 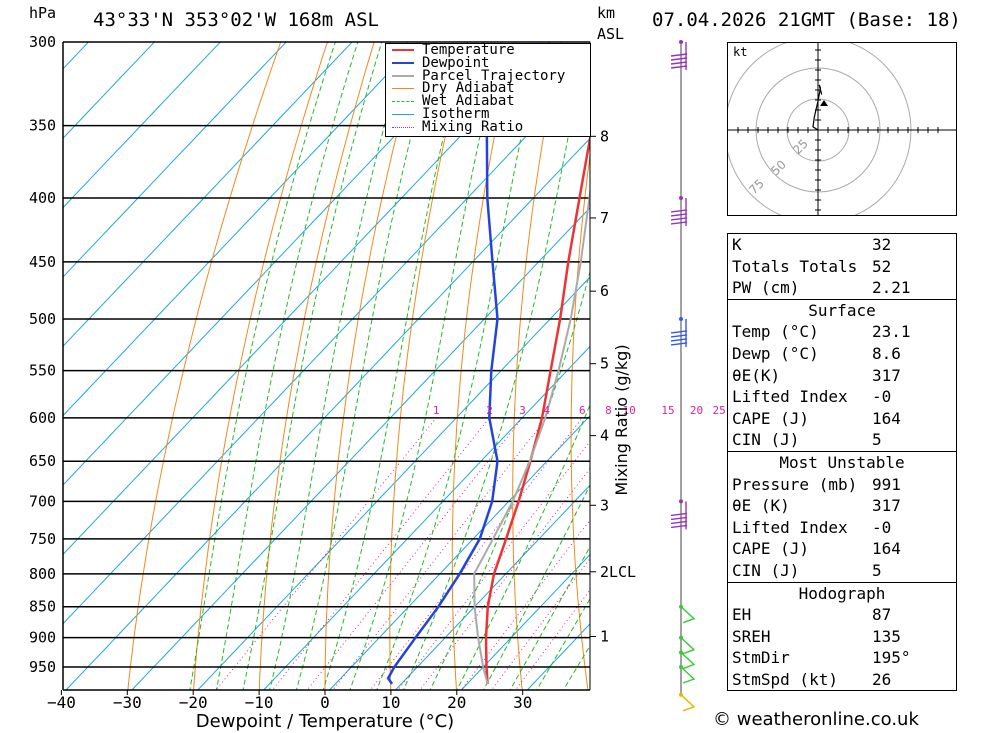 I want to click on legend-label: Dewpoint, so click(x=456, y=62).